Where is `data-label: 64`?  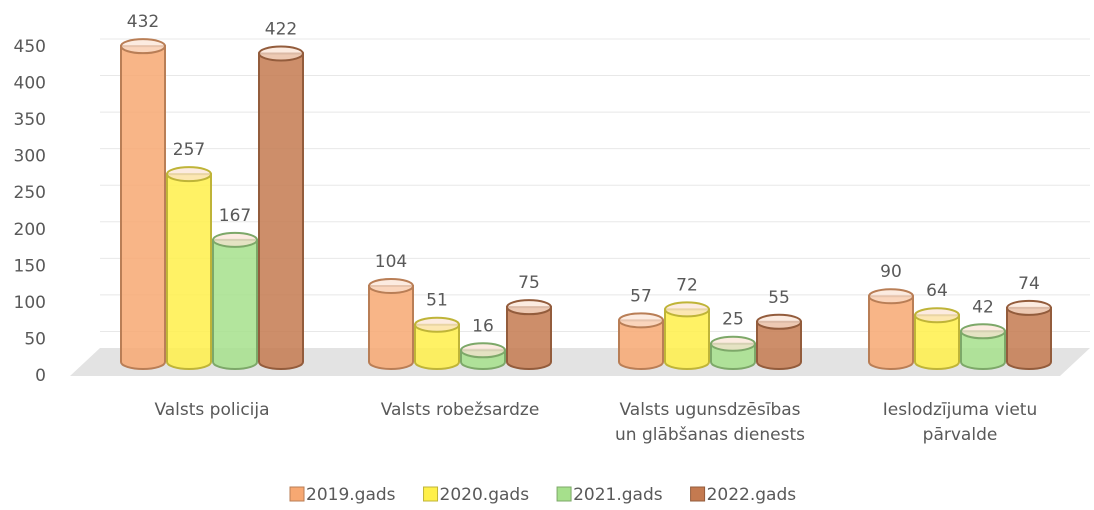
data-label: 64 is located at coordinates (937, 291).